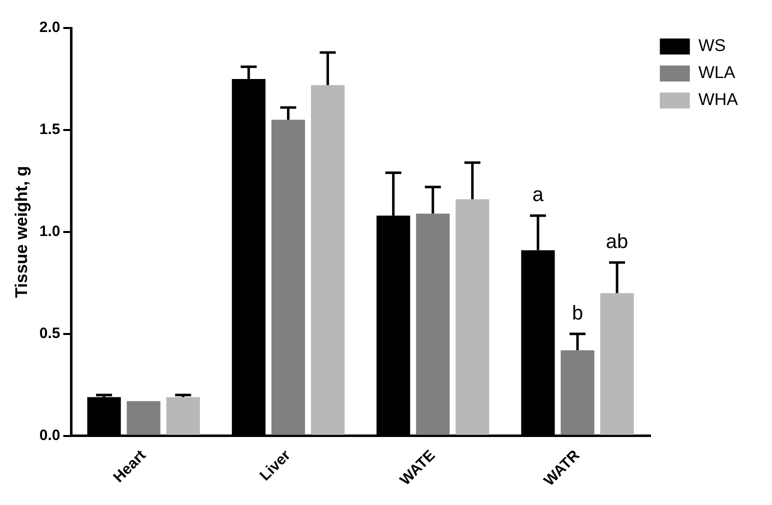  What do you see at coordinates (49, 231) in the screenshot?
I see `y-tick-label: 1.0` at bounding box center [49, 231].